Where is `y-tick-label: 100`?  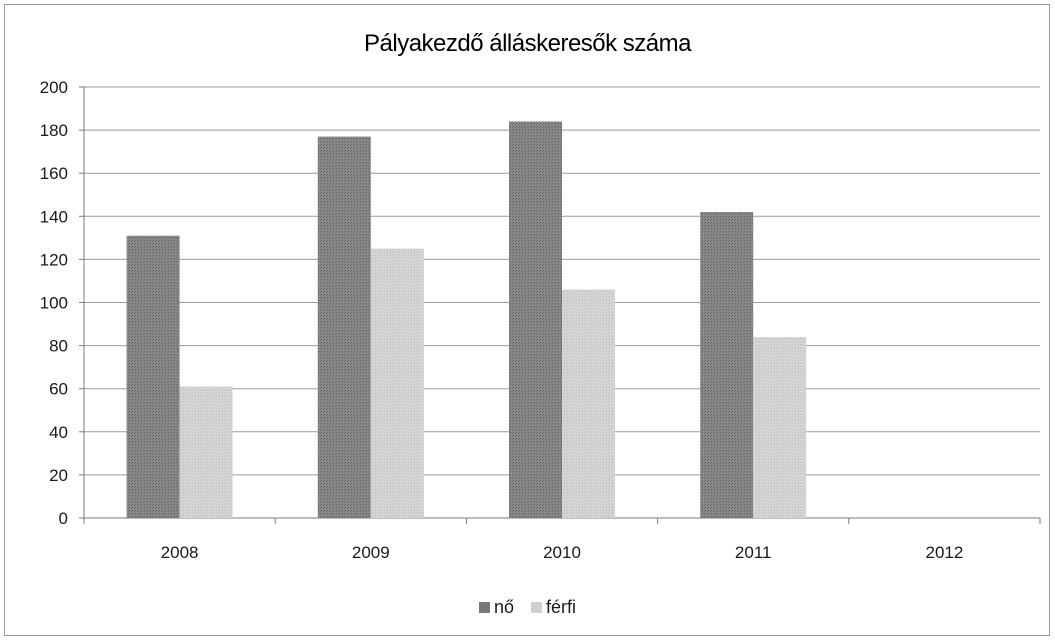
y-tick-label: 100 is located at coordinates (54, 303).